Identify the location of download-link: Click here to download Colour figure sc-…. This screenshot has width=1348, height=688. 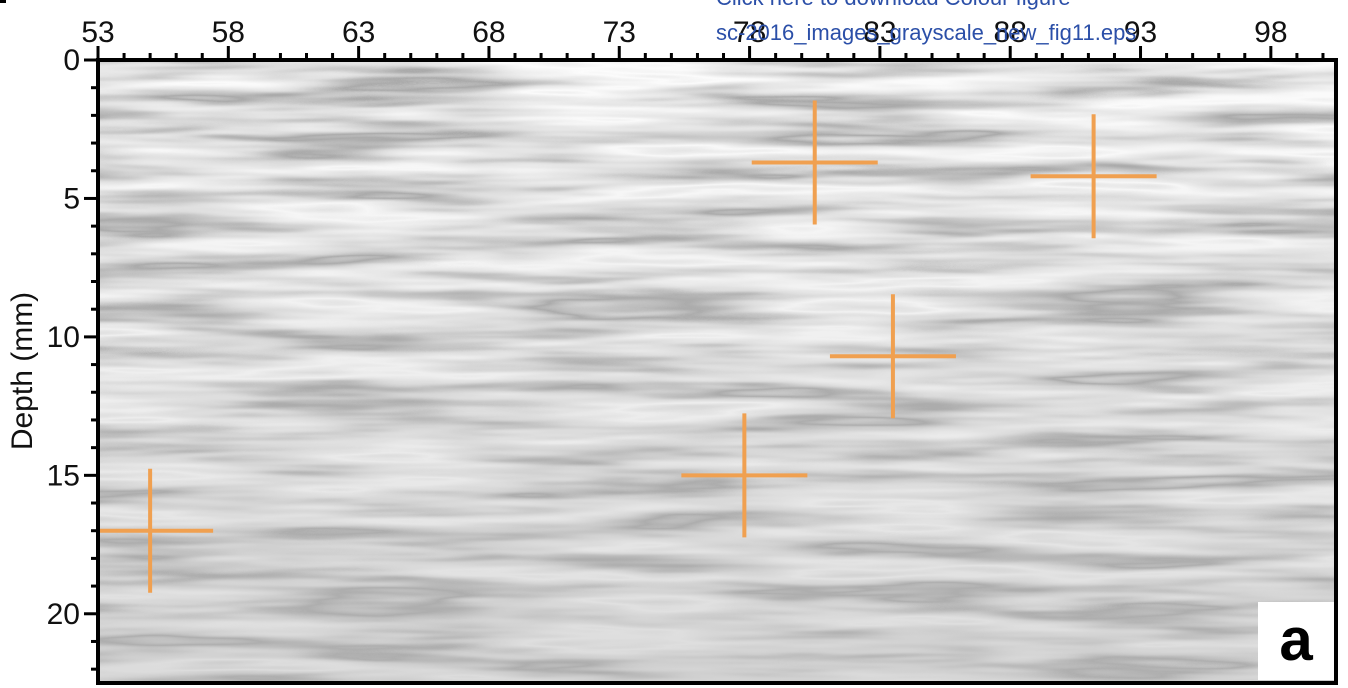
(986, 30).